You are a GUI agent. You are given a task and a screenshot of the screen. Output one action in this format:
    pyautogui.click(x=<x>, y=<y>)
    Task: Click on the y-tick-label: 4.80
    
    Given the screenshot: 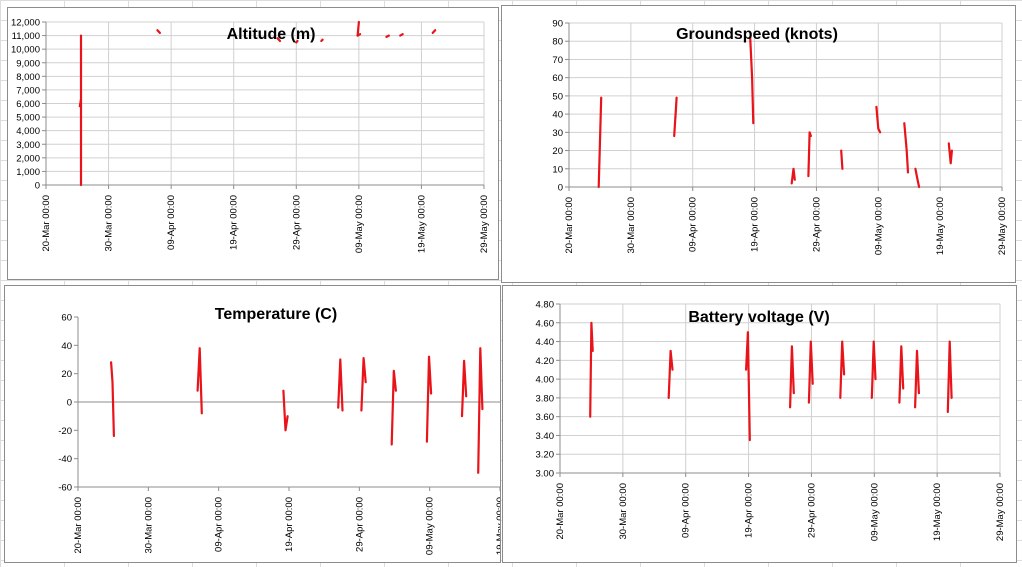 What is the action you would take?
    pyautogui.click(x=545, y=305)
    